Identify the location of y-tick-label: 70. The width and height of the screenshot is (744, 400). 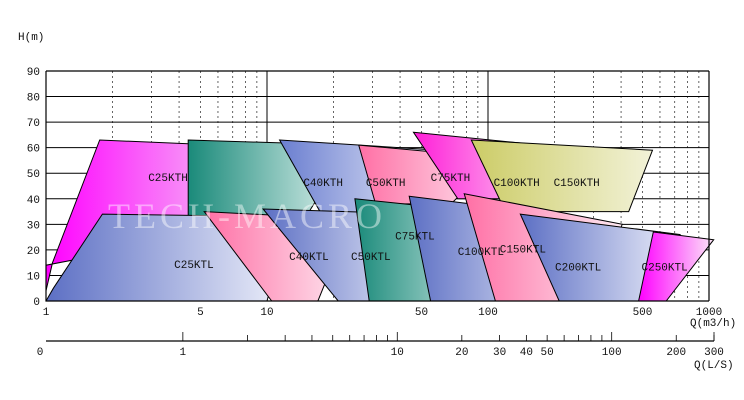
(33, 124).